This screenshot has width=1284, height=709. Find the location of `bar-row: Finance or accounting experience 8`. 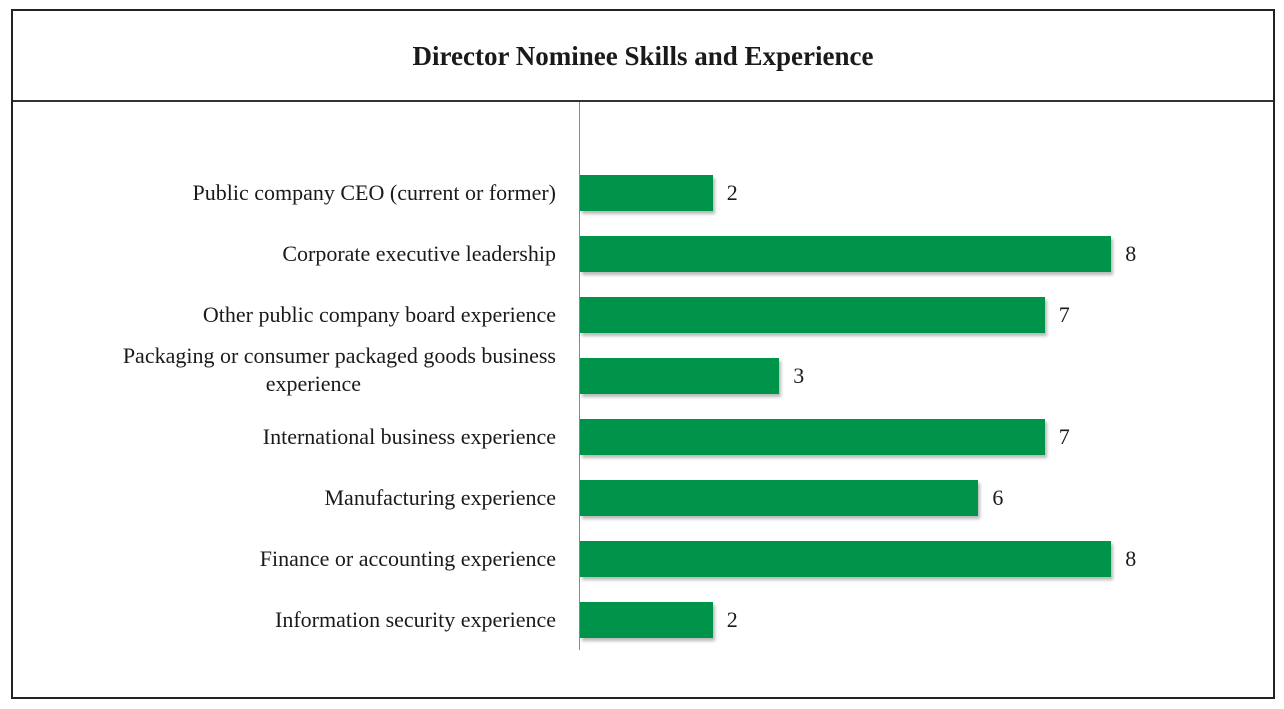

bar-row: Finance or accounting experience 8 is located at coordinates (643, 559).